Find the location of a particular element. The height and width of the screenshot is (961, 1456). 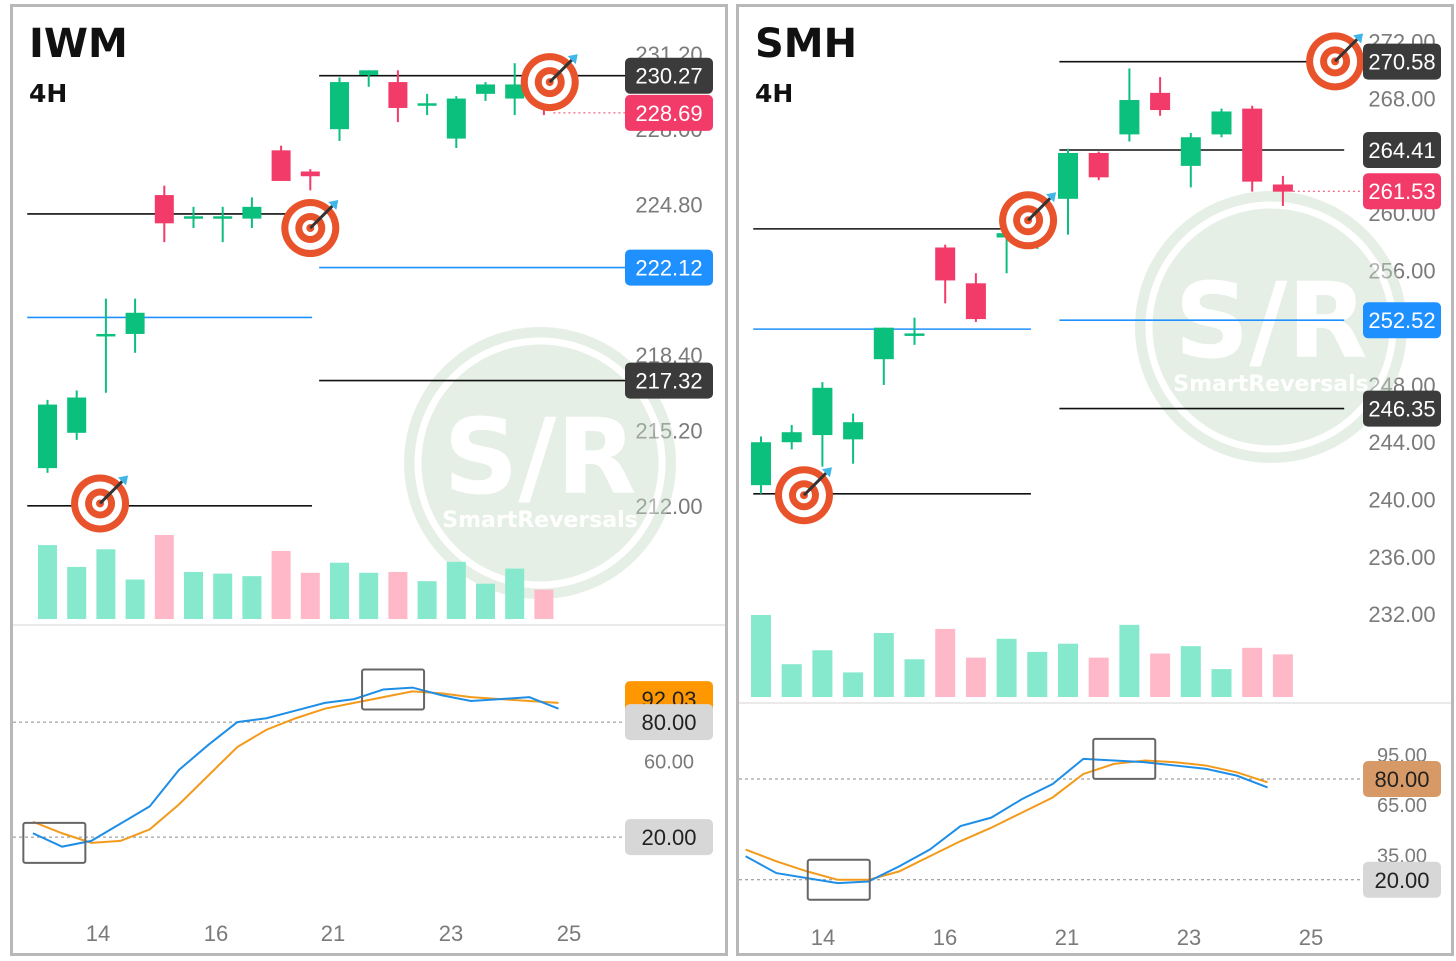

oscillator-tick-label: 65.00 is located at coordinates (1402, 806).